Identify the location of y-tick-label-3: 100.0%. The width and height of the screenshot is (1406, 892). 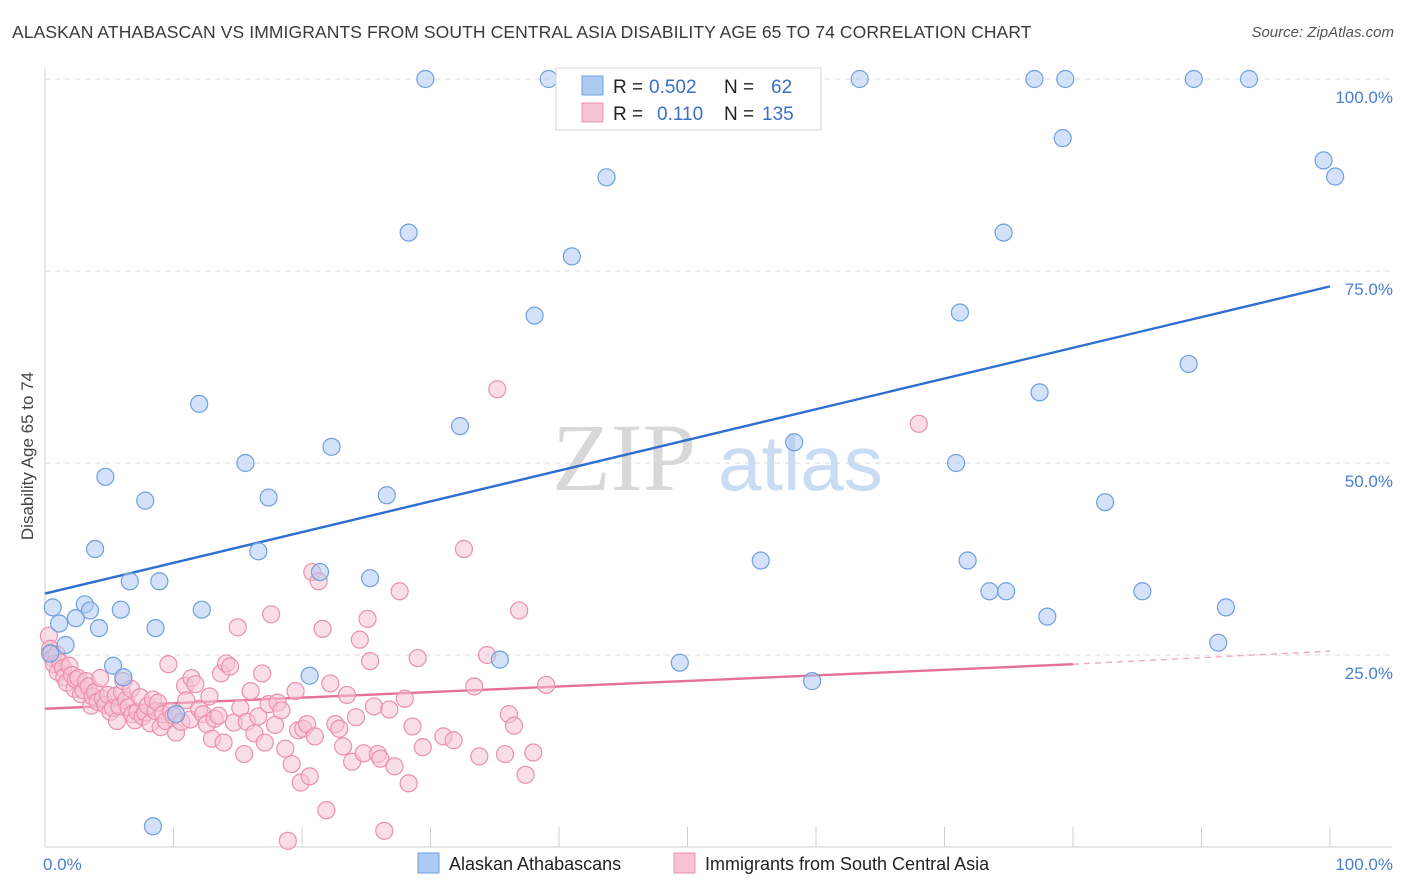
(1364, 97).